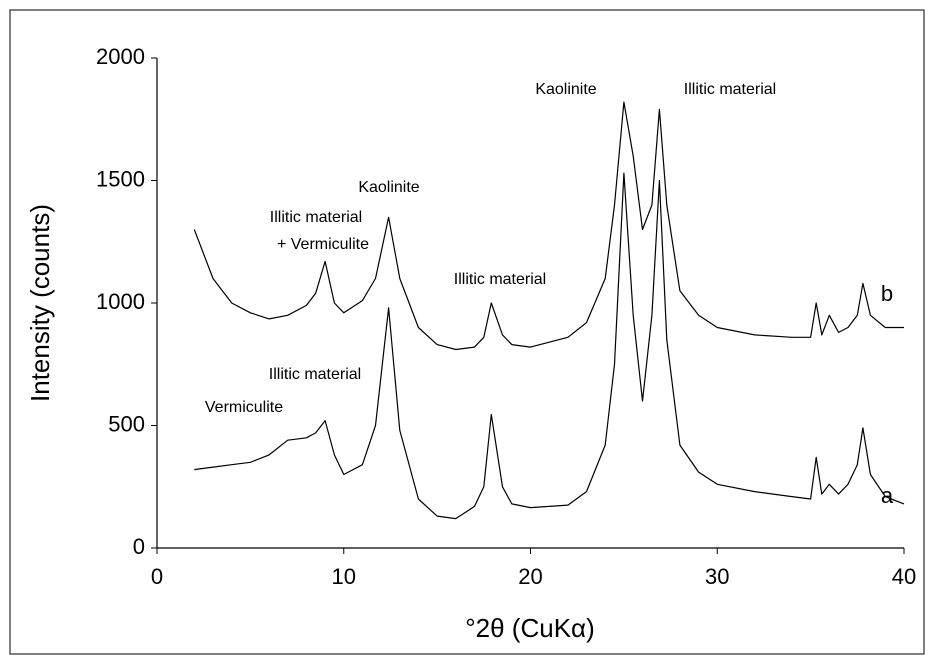 Image resolution: width=935 pixels, height=664 pixels. Describe the element at coordinates (157, 576) in the screenshot. I see `x-tick-label: 0` at that location.